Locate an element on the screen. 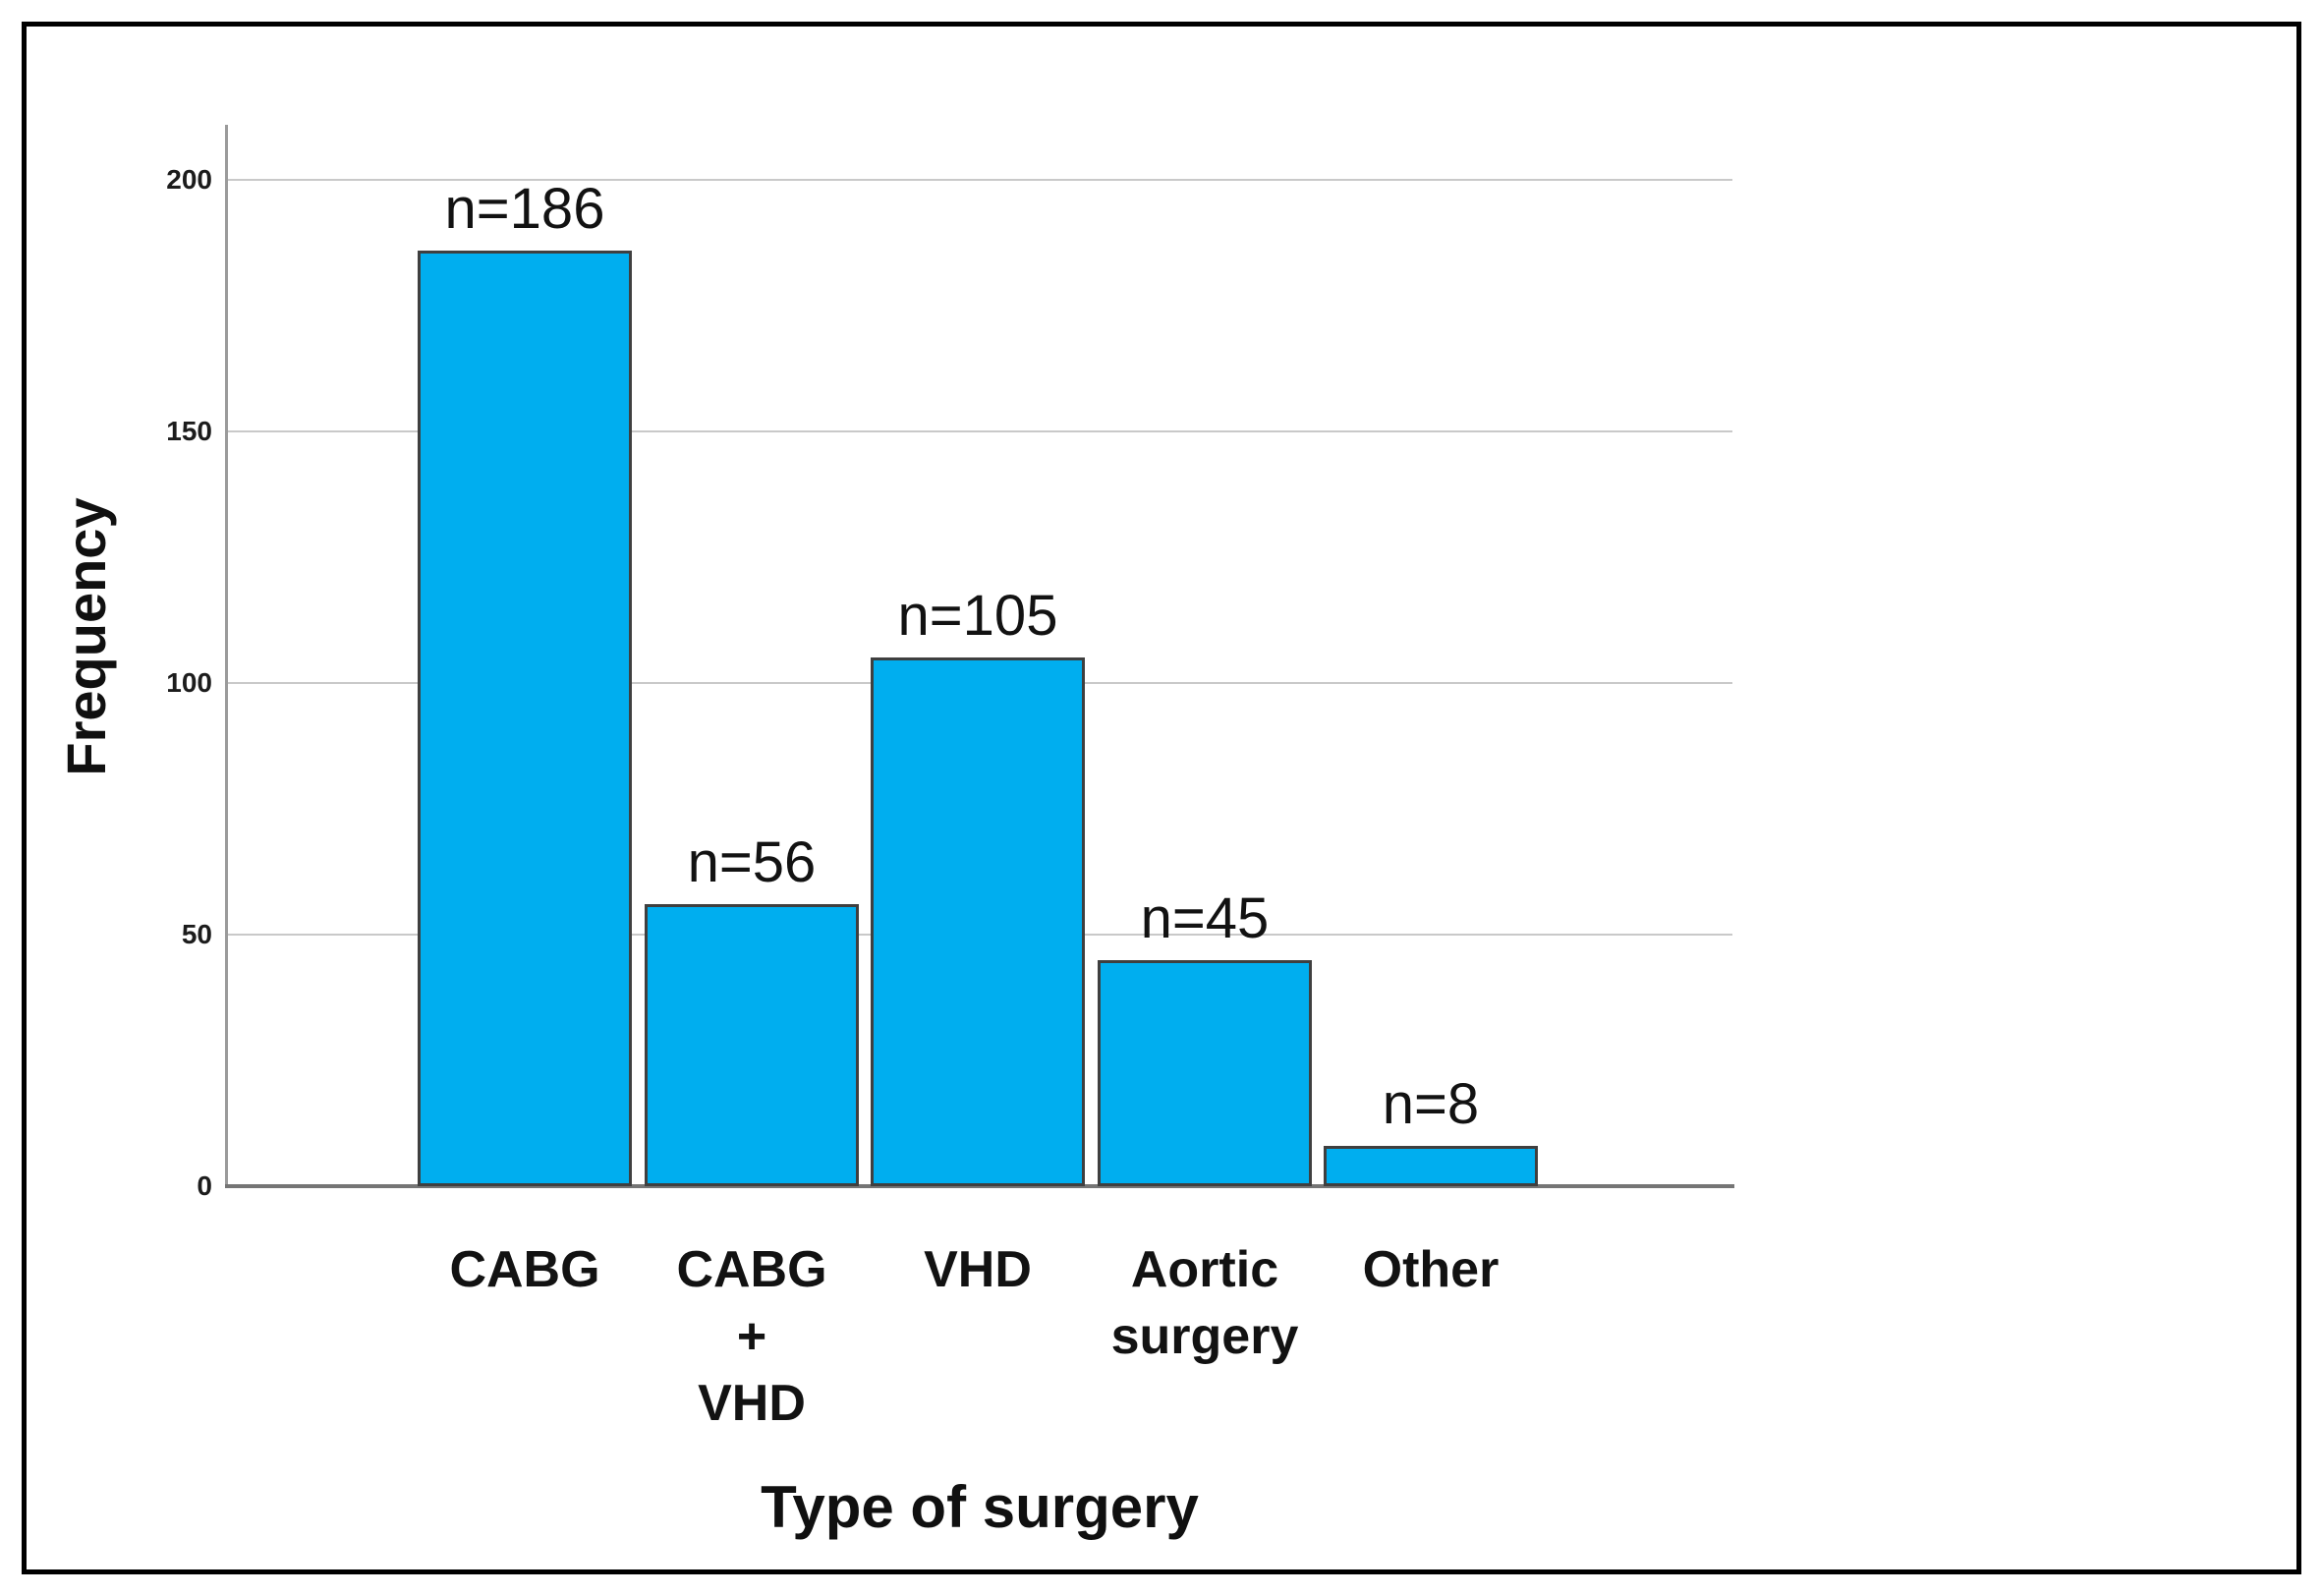 The height and width of the screenshot is (1596, 2323). category-label-cabg: CABG is located at coordinates (525, 1269).